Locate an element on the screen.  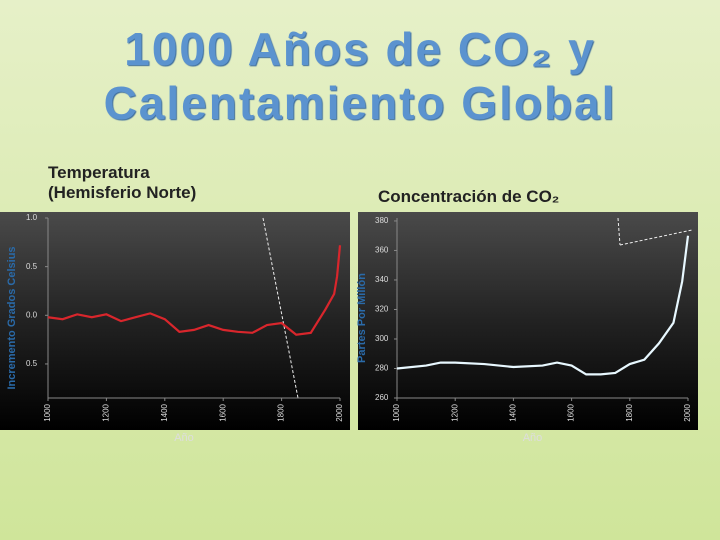
y-tick-label: 260 is located at coordinates (382, 397).